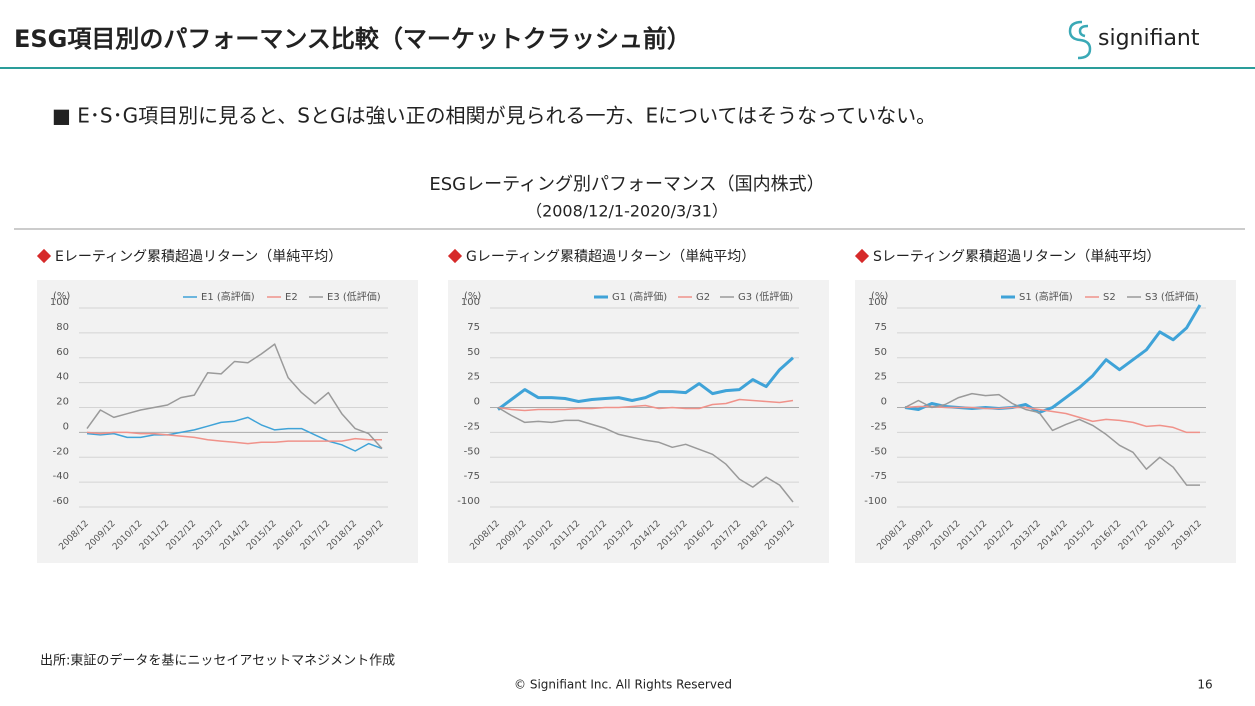 Image resolution: width=1255 pixels, height=706 pixels. What do you see at coordinates (1172, 296) in the screenshot?
I see `legend-label: S3 (低評価)` at bounding box center [1172, 296].